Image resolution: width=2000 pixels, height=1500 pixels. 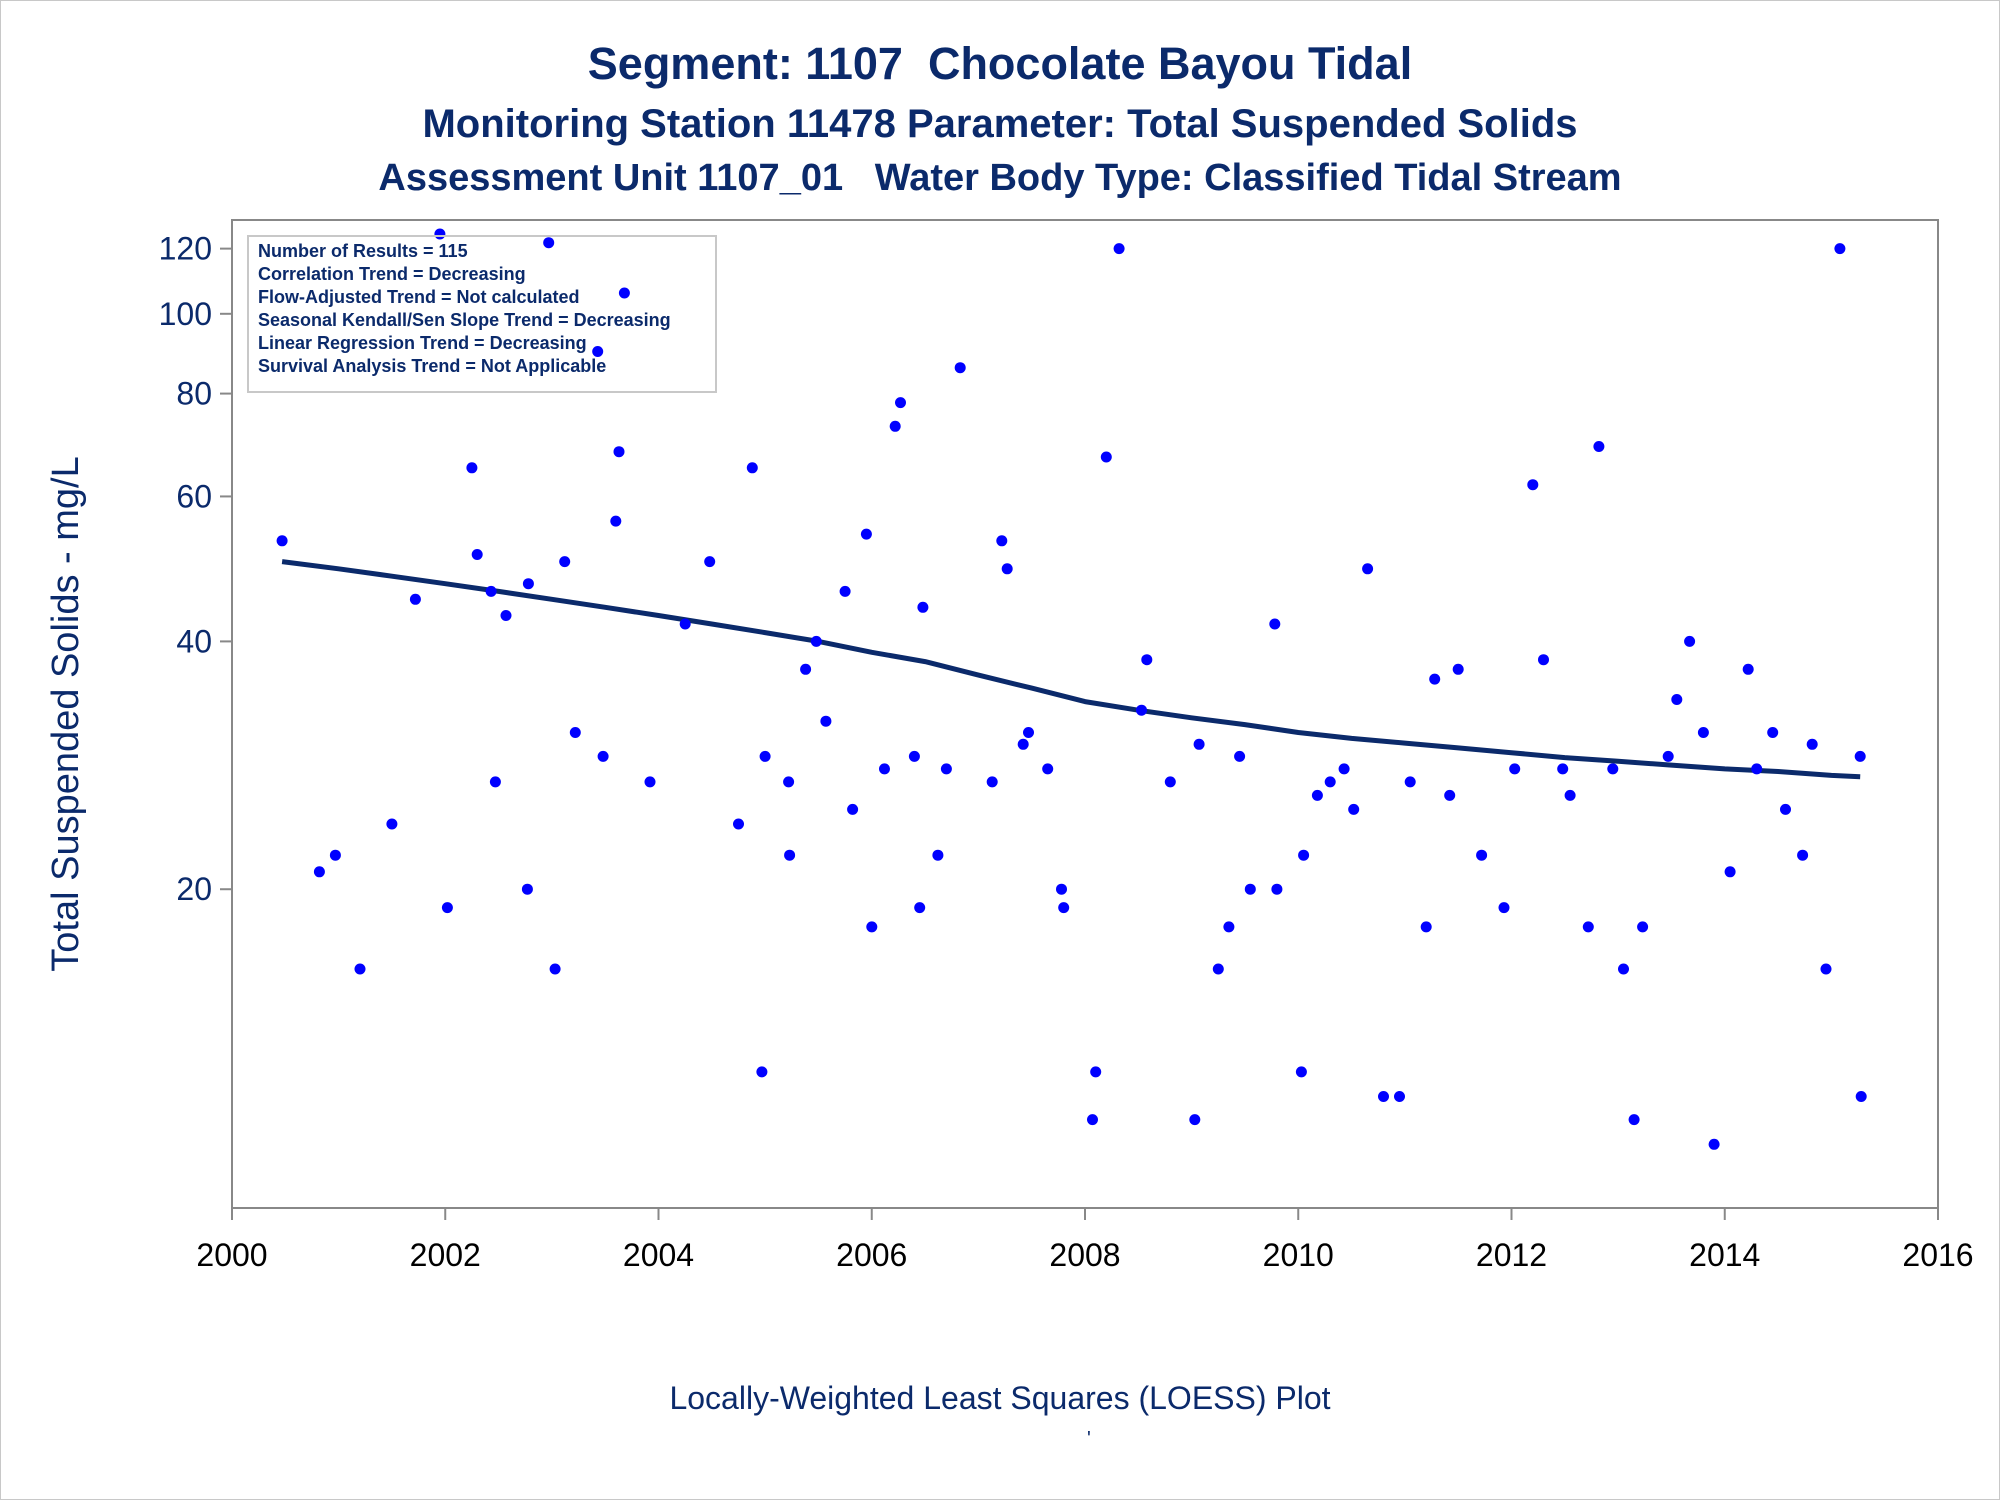 I want to click on x-tick-label: 2010, so click(x=1298, y=1255).